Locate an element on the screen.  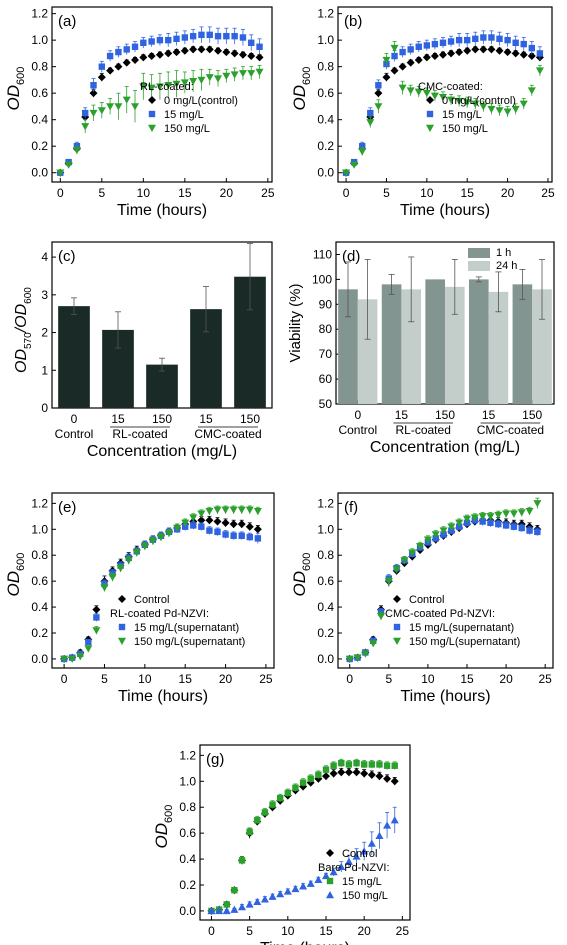
panel-label: (d) is located at coordinates (351, 256).